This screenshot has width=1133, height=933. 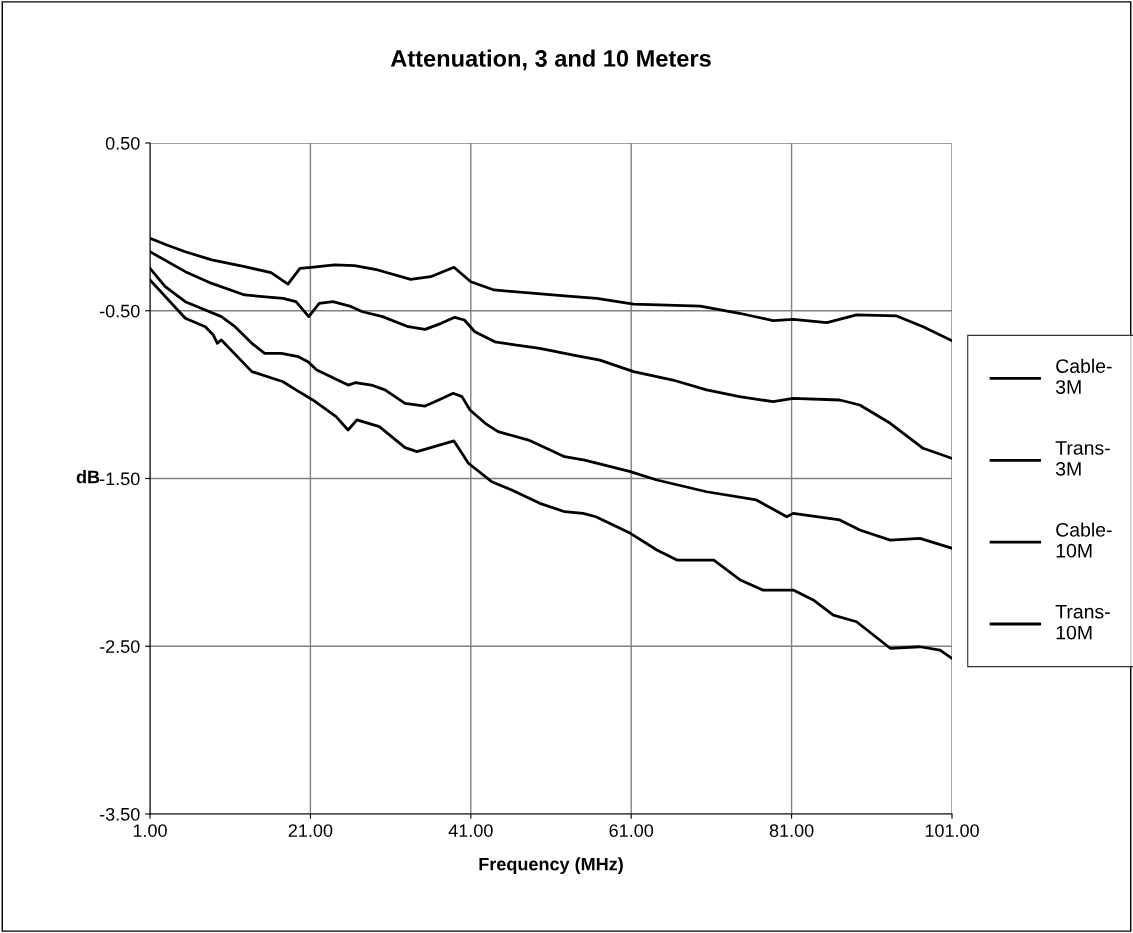 What do you see at coordinates (631, 830) in the screenshot?
I see `x-tick-label: 61.00` at bounding box center [631, 830].